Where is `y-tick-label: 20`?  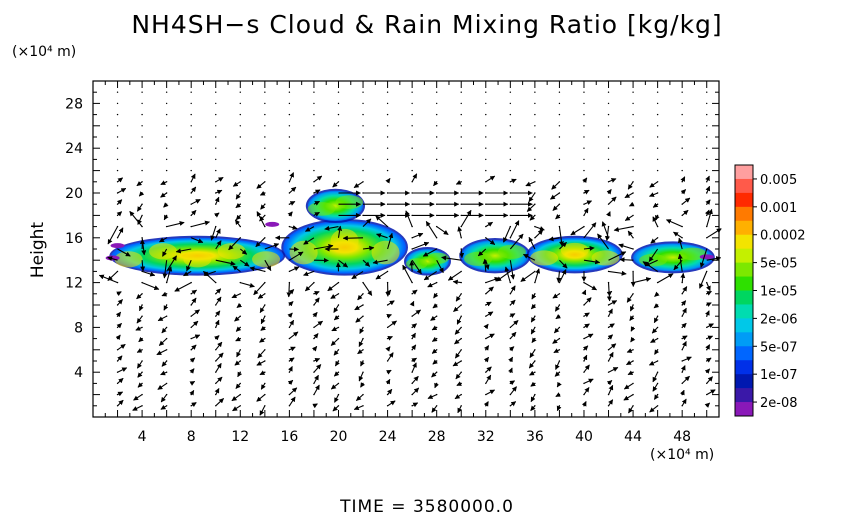
y-tick-label: 20 is located at coordinates (74, 194).